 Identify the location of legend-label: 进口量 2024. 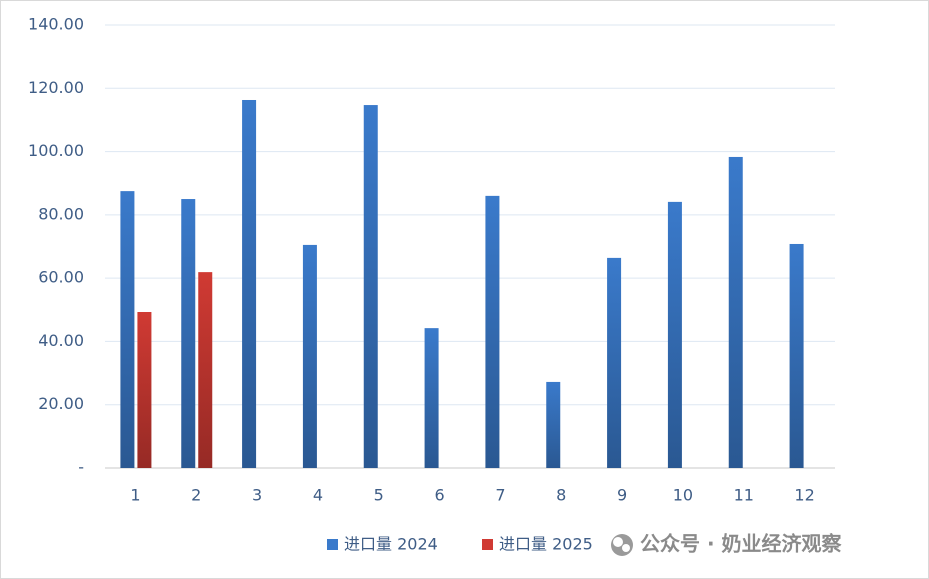
(391, 544).